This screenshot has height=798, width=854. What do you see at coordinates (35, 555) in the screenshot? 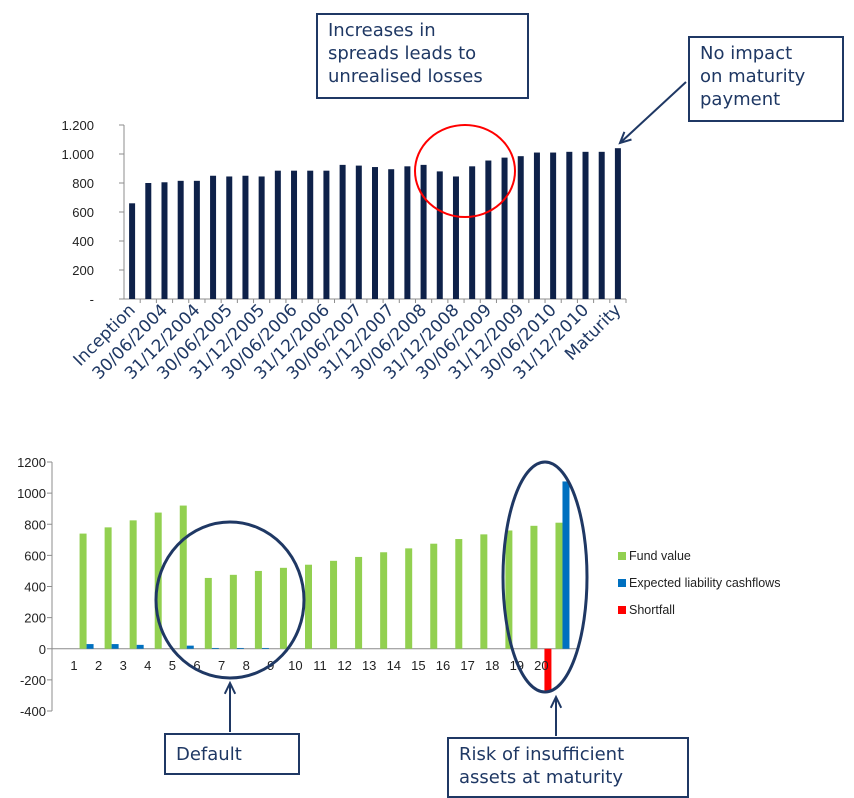
I see `y-tick-label: 600` at bounding box center [35, 555].